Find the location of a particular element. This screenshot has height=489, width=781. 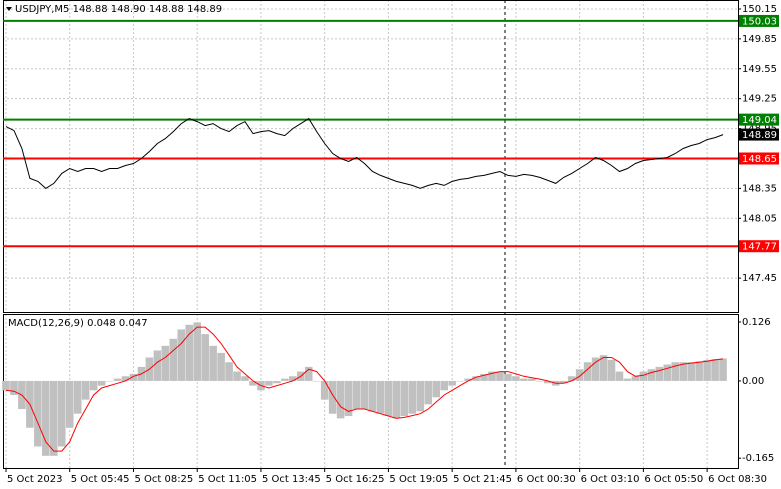

level-label: 150.03 is located at coordinates (759, 21).